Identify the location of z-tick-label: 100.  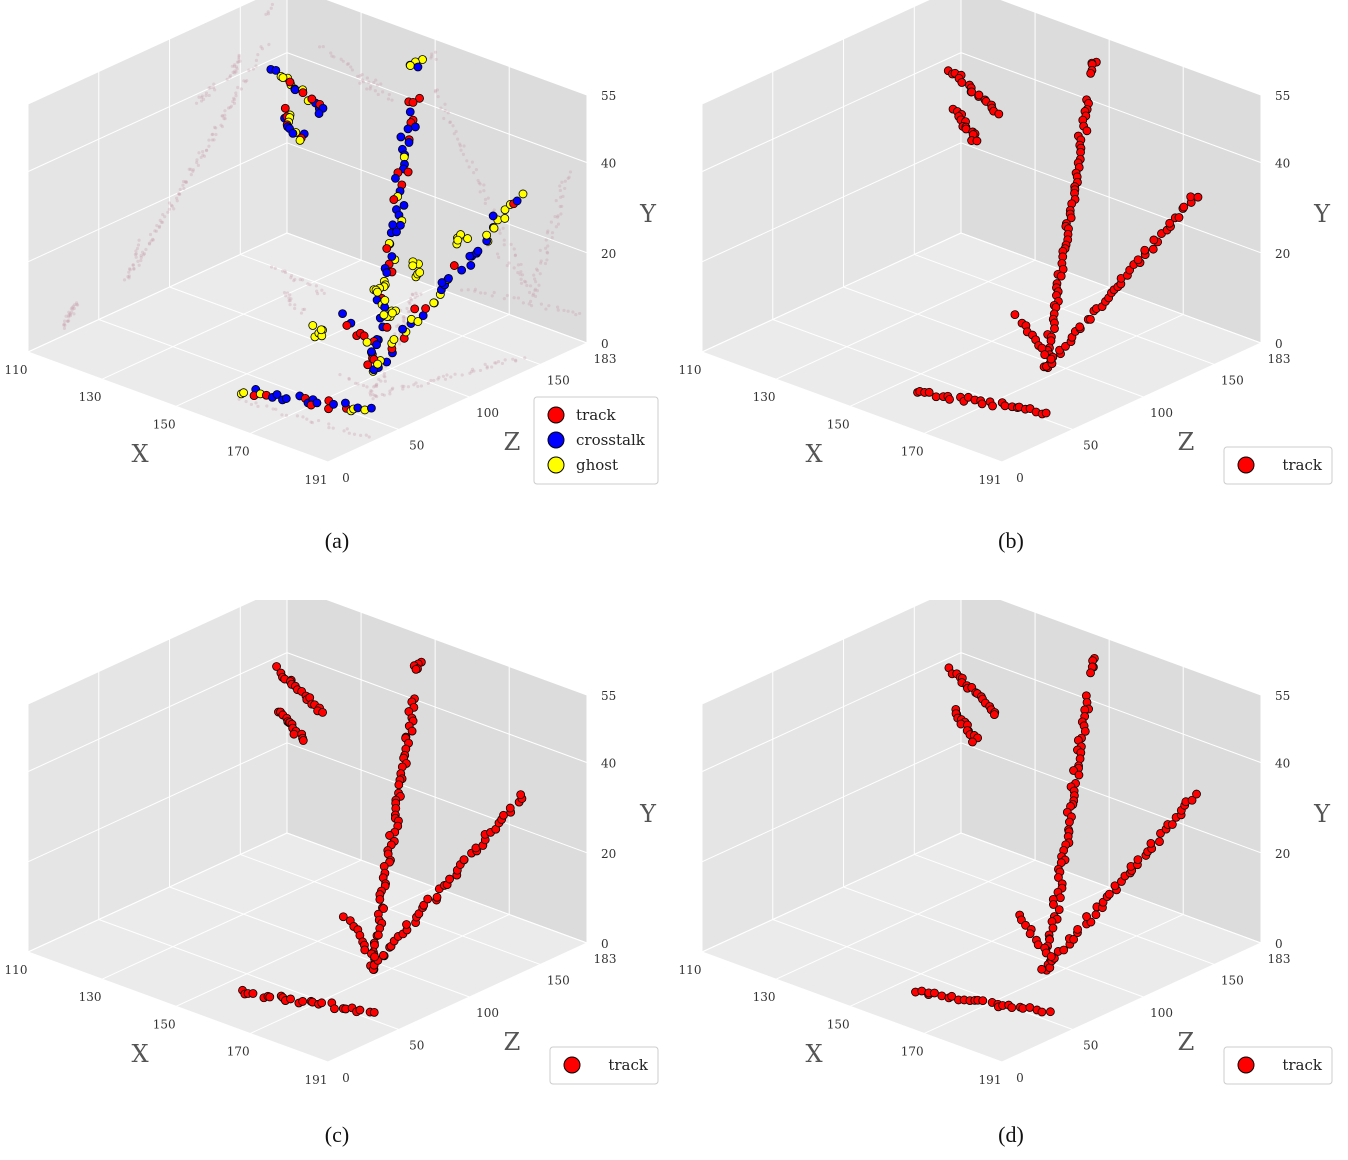
(487, 1013).